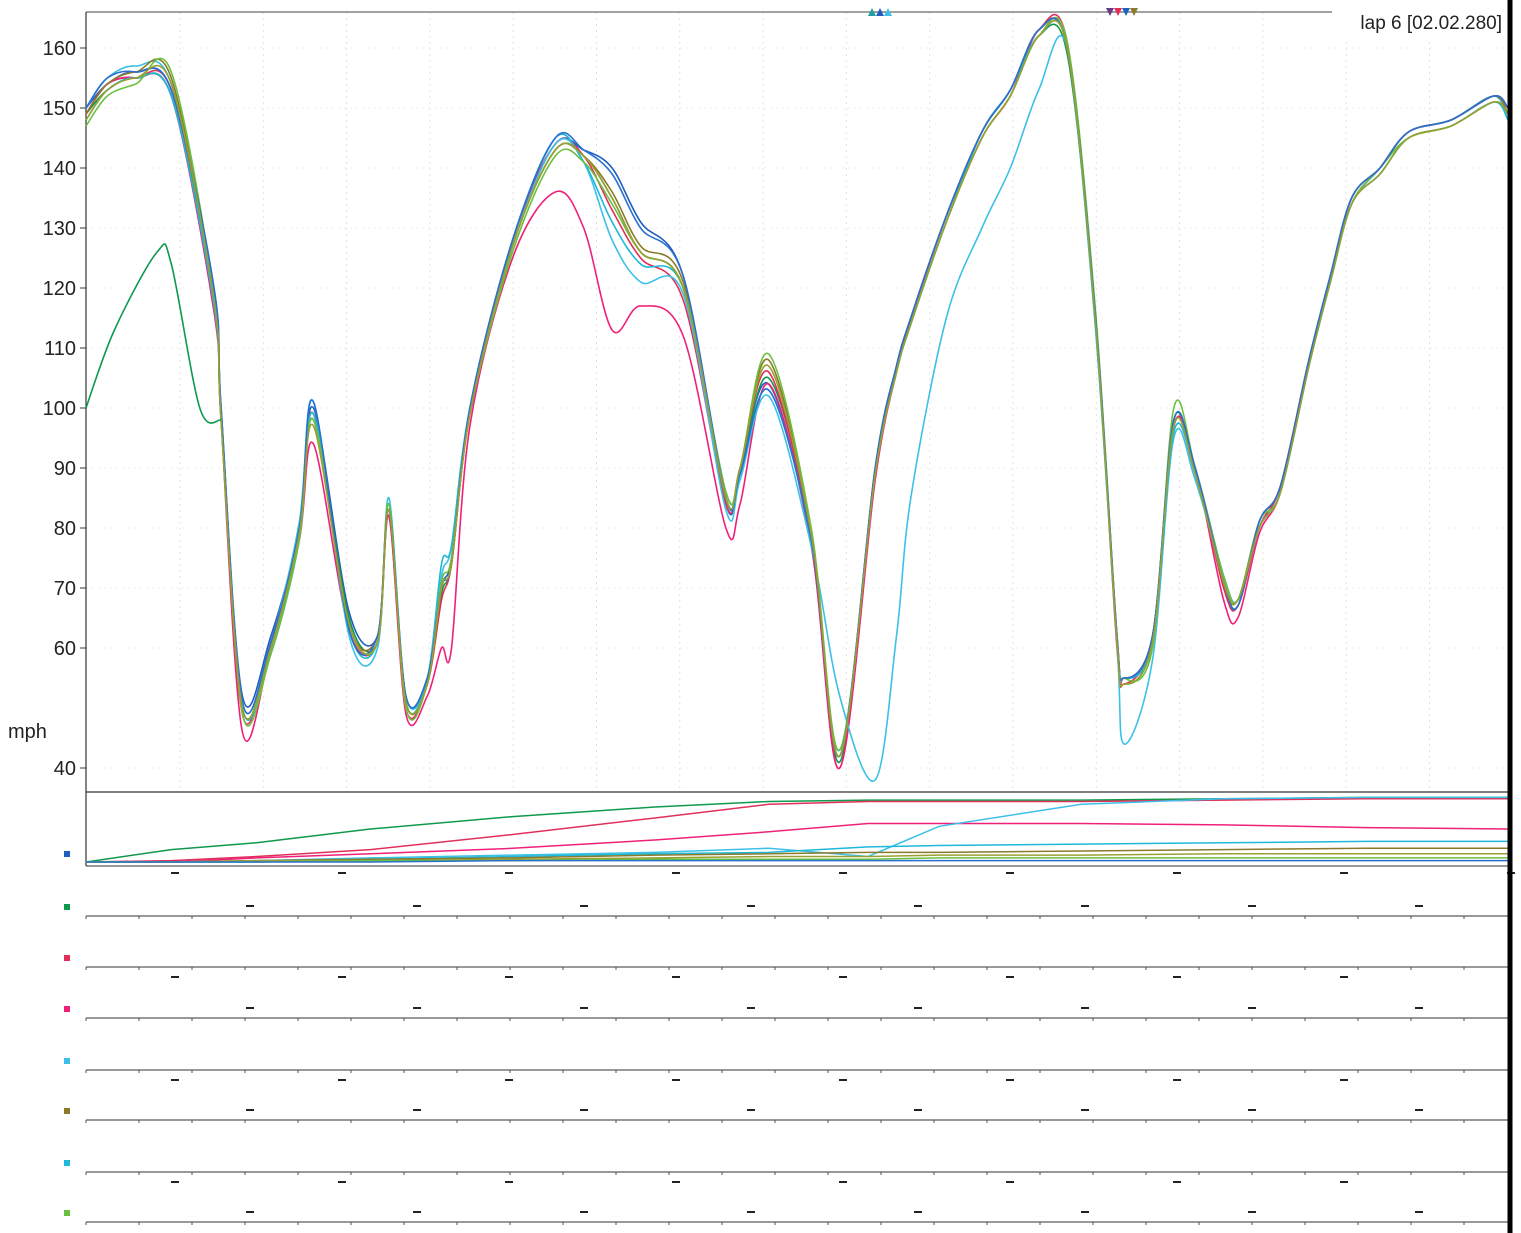  What do you see at coordinates (59, 289) in the screenshot?
I see `y-tick-label: 120` at bounding box center [59, 289].